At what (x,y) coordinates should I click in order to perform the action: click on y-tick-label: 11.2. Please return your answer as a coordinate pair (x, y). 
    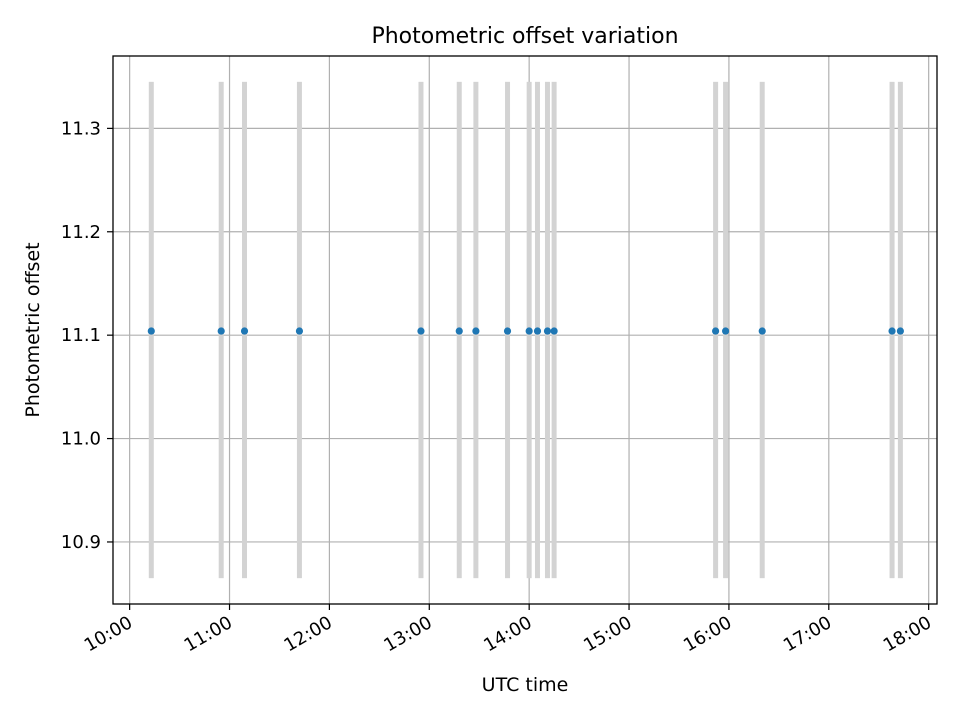
    Looking at the image, I should click on (81, 232).